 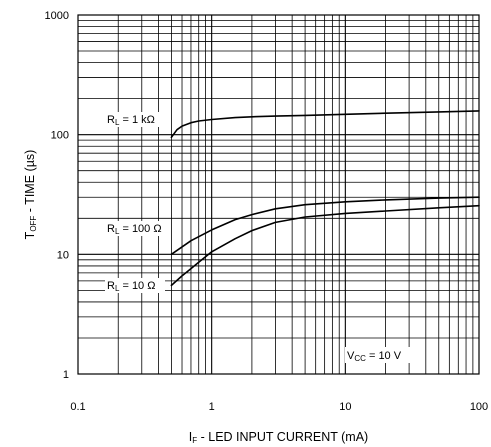 What do you see at coordinates (479, 407) in the screenshot?
I see `x-tick-label: 100` at bounding box center [479, 407].